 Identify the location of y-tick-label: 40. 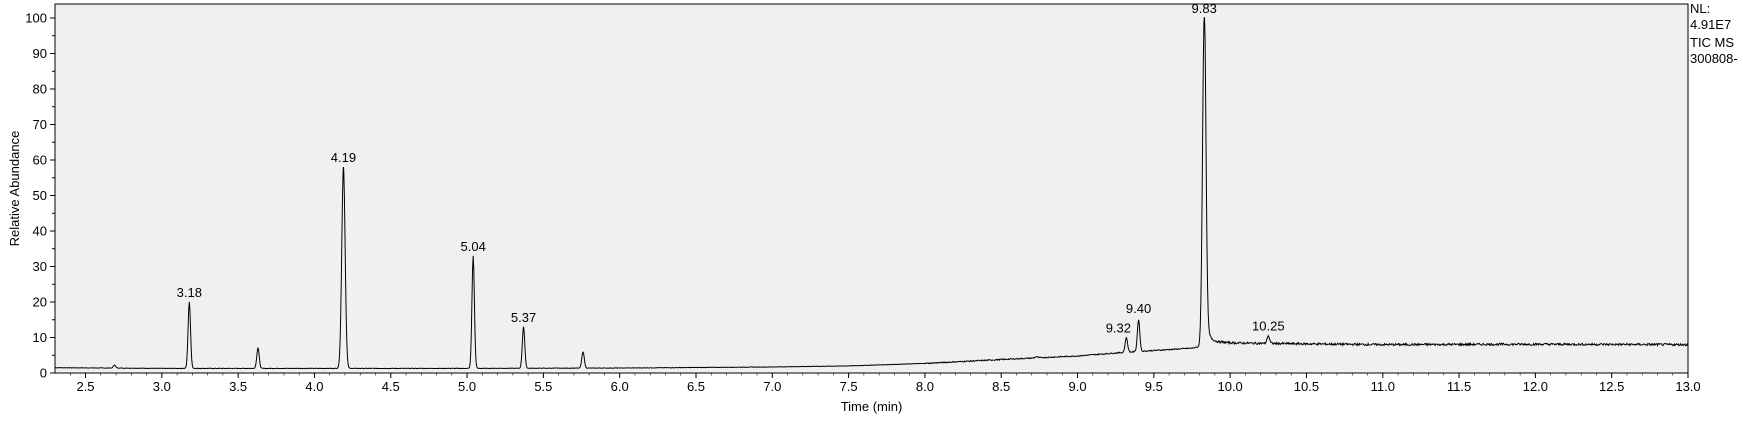
(40, 231).